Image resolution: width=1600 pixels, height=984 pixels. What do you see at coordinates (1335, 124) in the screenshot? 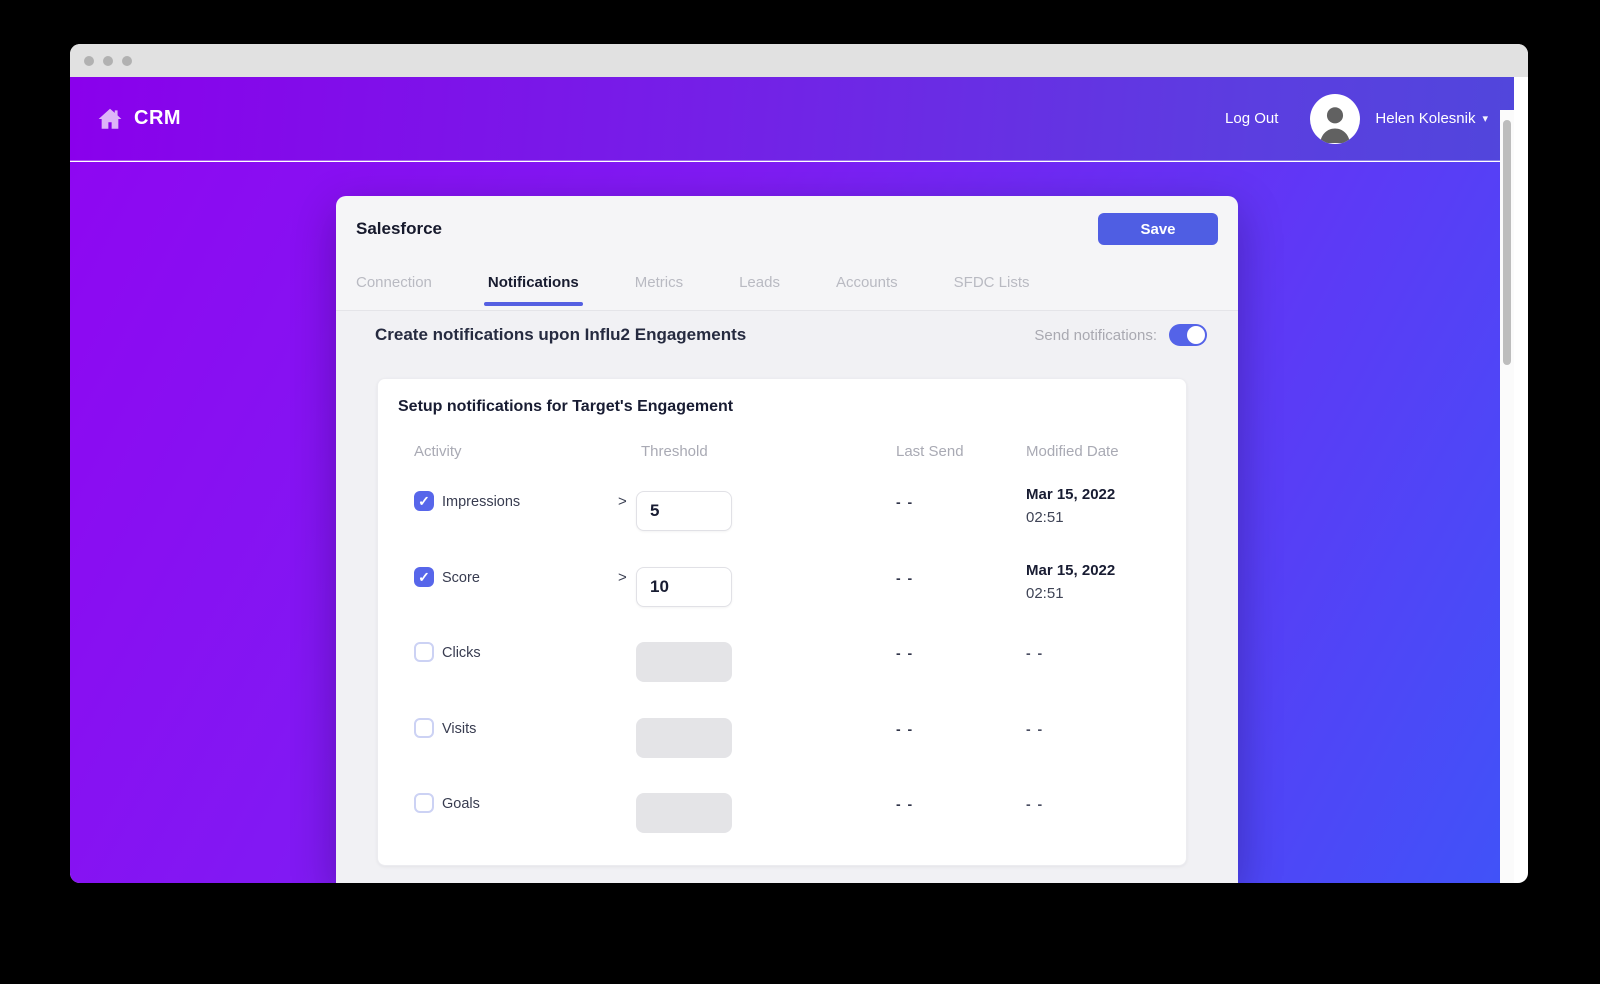
I see `person-silhouette-icon` at bounding box center [1335, 124].